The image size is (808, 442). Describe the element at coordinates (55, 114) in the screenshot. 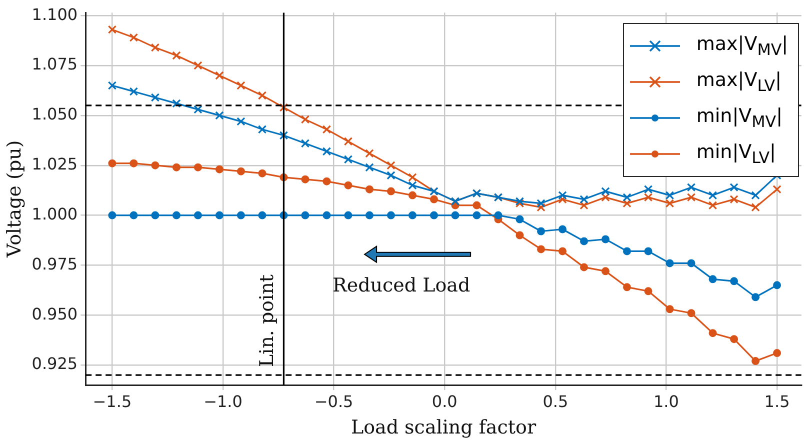

I see `y-tick-label: 1.050` at that location.